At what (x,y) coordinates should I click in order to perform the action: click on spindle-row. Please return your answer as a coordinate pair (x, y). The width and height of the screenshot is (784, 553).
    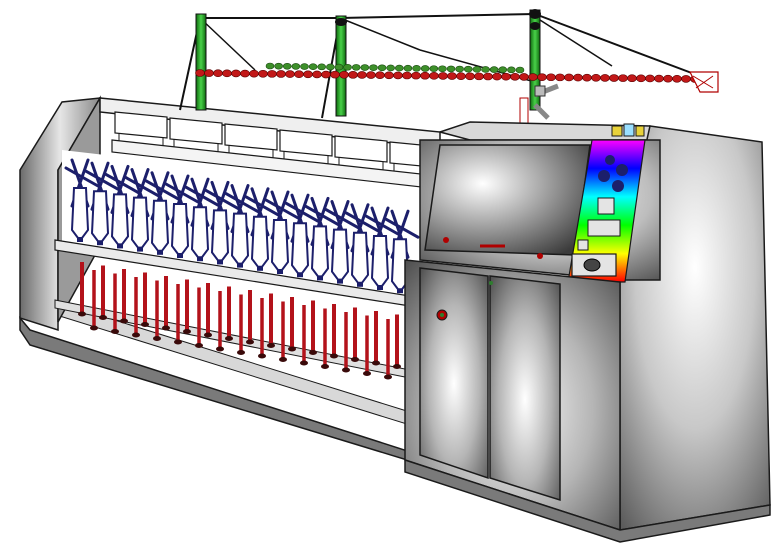
    Looking at the image, I should click on (245, 322).